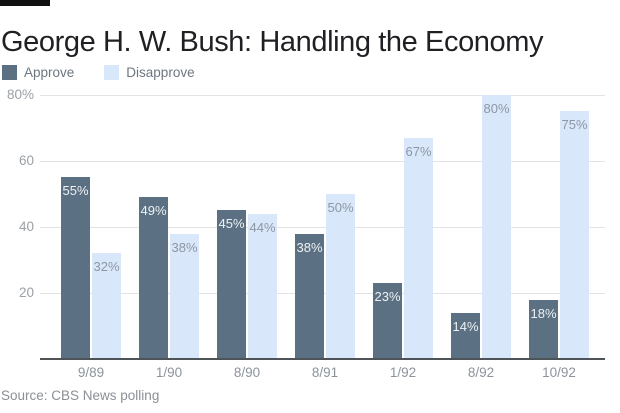 This screenshot has height=413, width=620. What do you see at coordinates (80, 395) in the screenshot?
I see `source-note: Source: CBS News polling` at bounding box center [80, 395].